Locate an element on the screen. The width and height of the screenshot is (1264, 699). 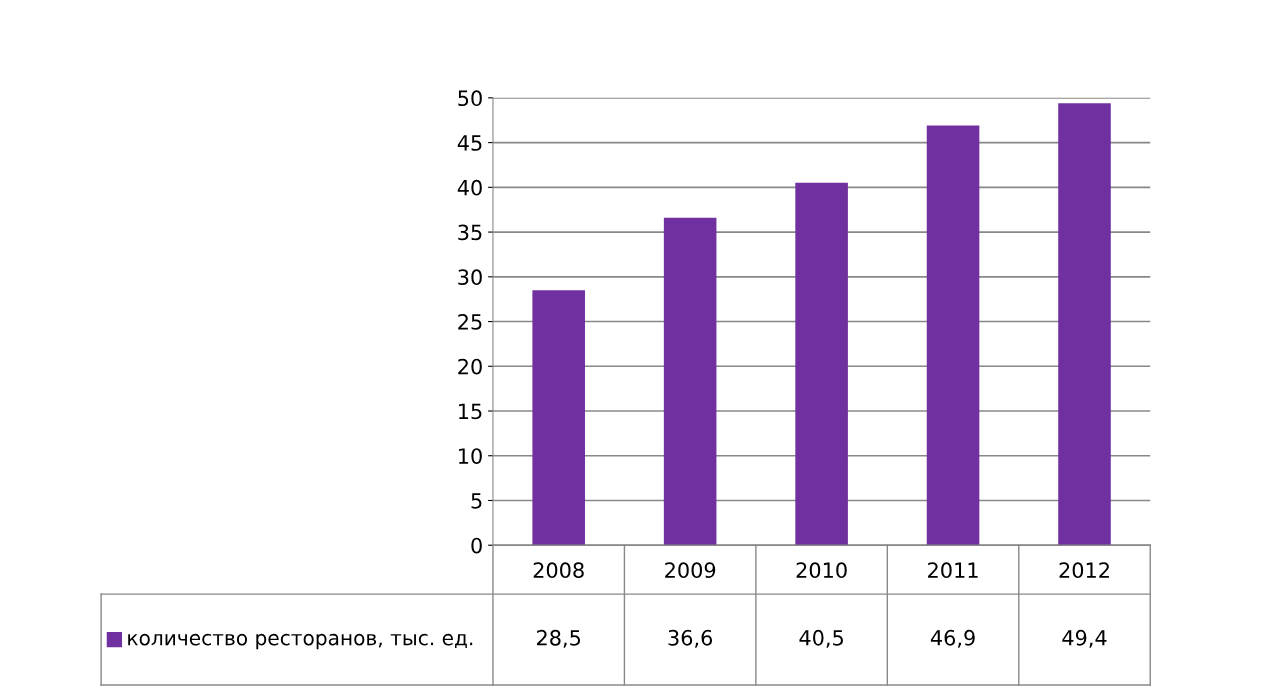
x-tick-label: 2009 is located at coordinates (690, 570).